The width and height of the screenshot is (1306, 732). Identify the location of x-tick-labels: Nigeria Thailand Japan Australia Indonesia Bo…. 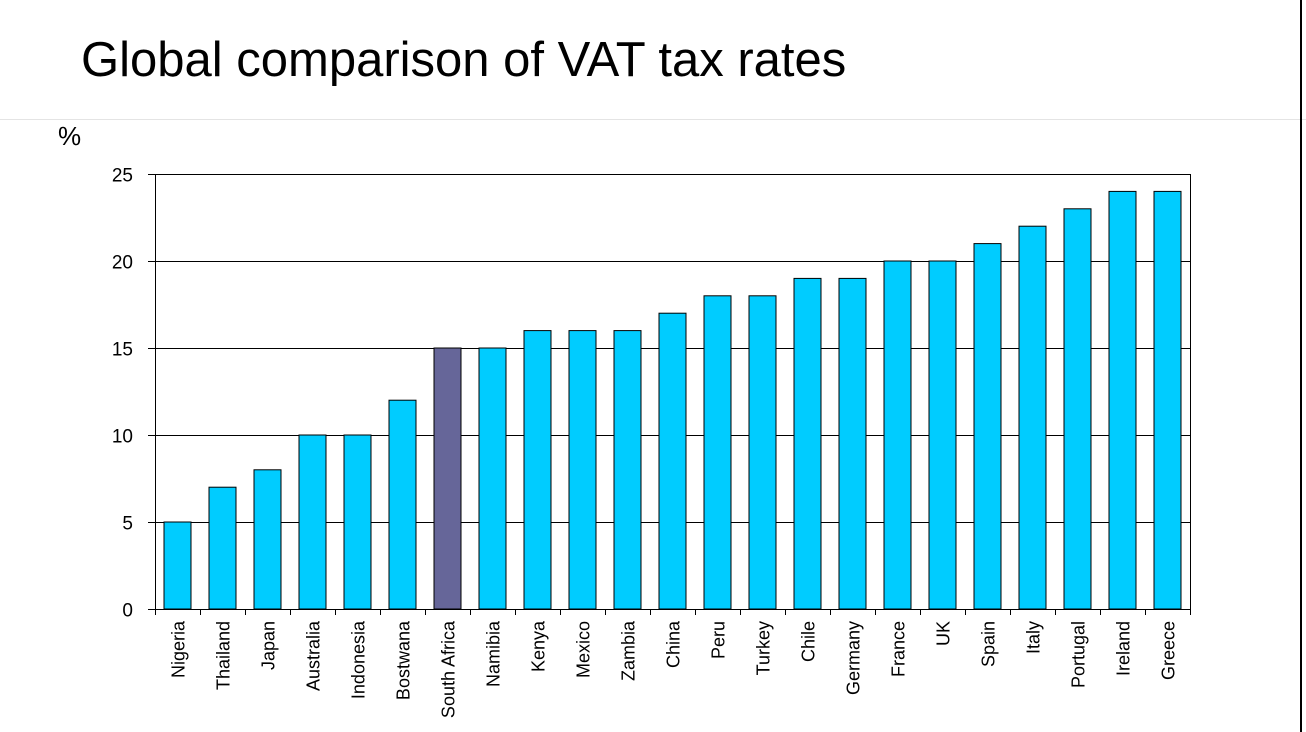
(674, 669).